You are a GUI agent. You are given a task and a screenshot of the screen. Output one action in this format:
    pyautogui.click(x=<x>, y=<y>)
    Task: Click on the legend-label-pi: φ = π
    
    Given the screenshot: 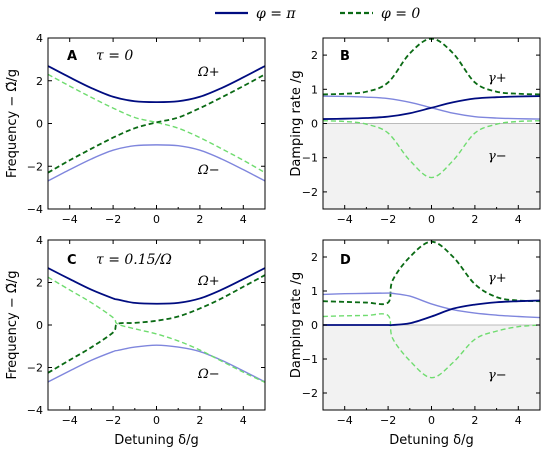 What is the action you would take?
    pyautogui.click(x=276, y=14)
    